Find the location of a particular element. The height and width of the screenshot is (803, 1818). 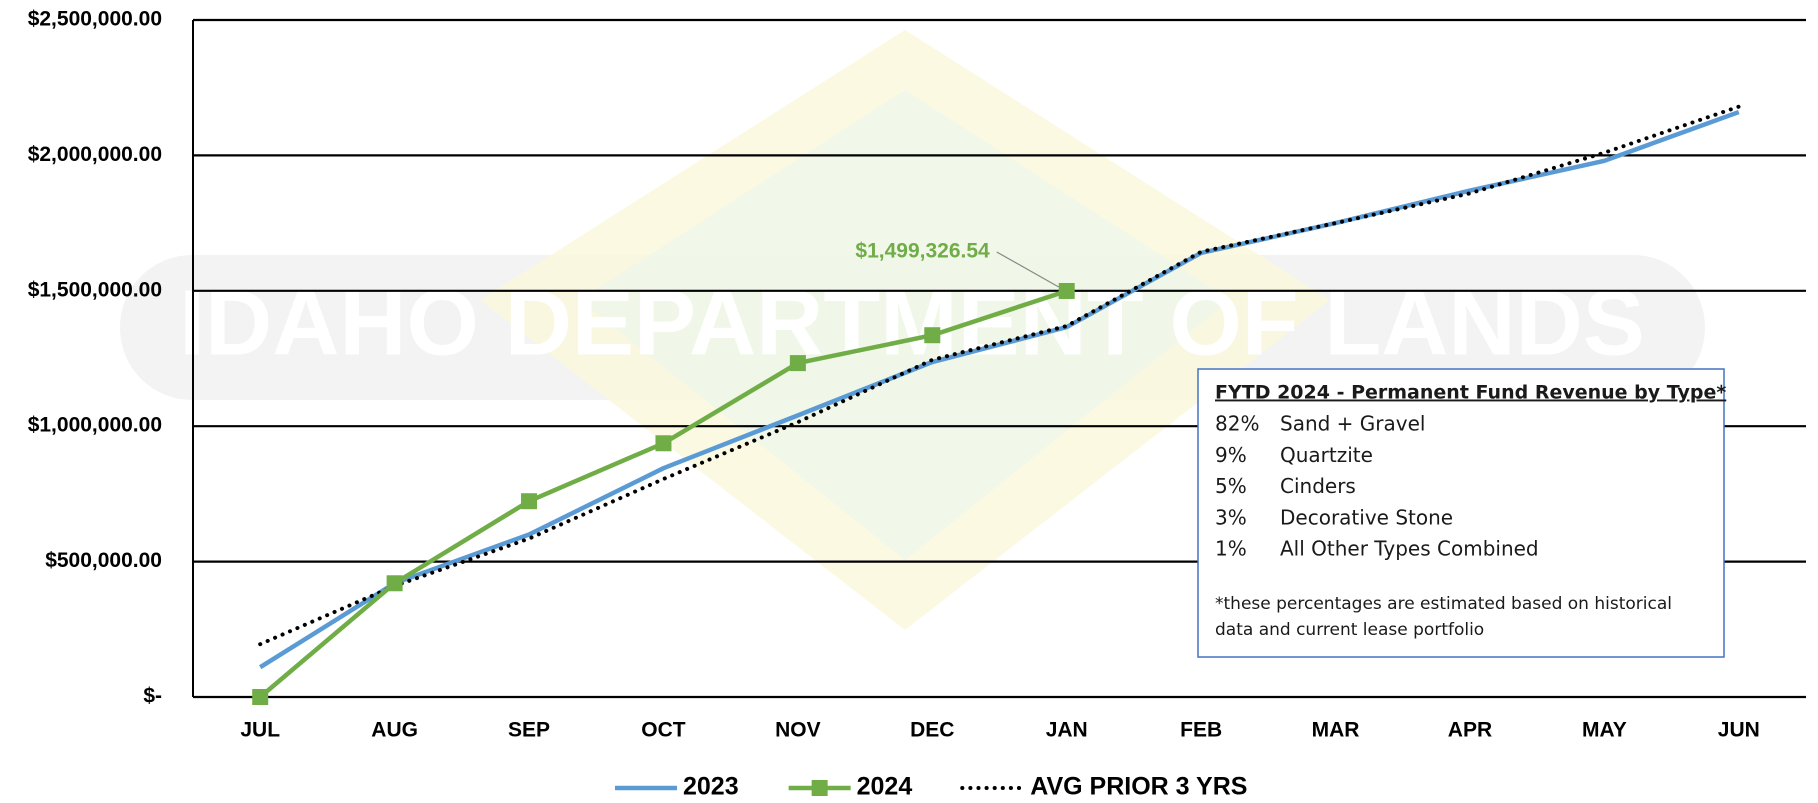

item-percent: 5% is located at coordinates (1231, 486).